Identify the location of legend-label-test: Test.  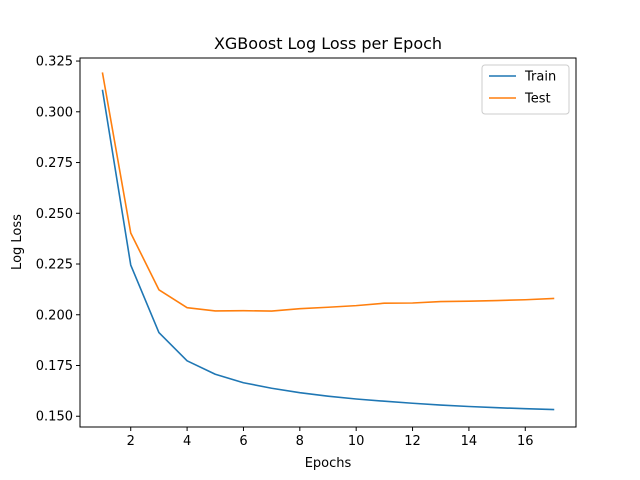
(537, 99).